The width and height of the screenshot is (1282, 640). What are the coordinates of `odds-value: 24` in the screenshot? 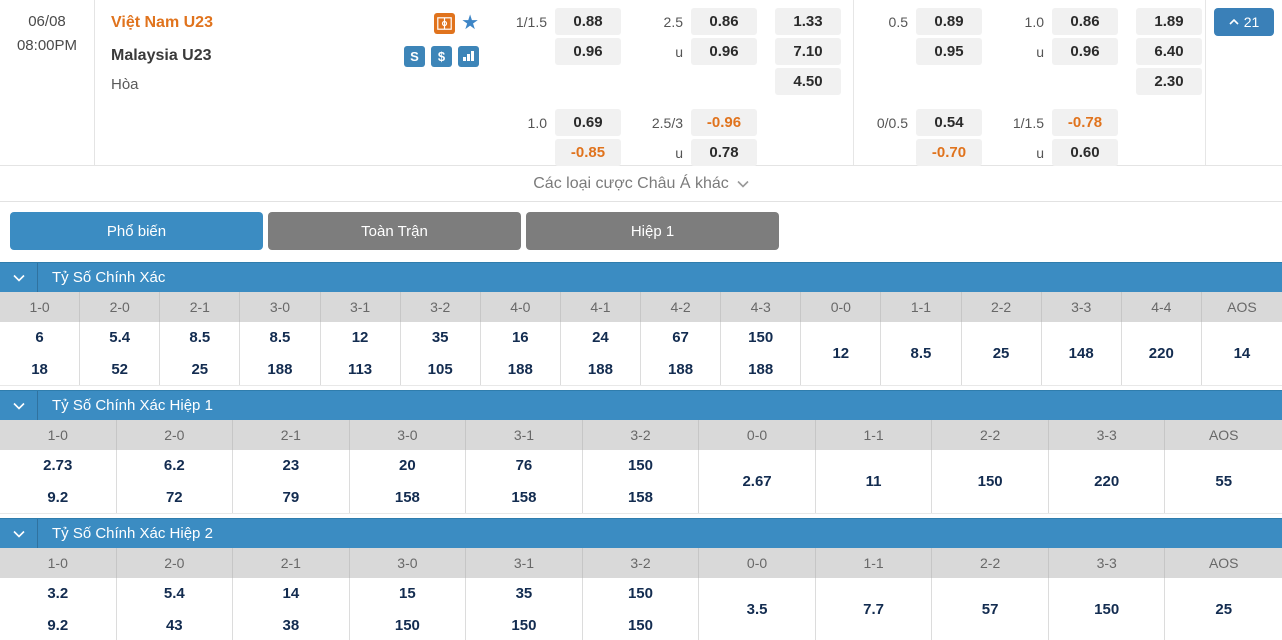 It's located at (600, 338).